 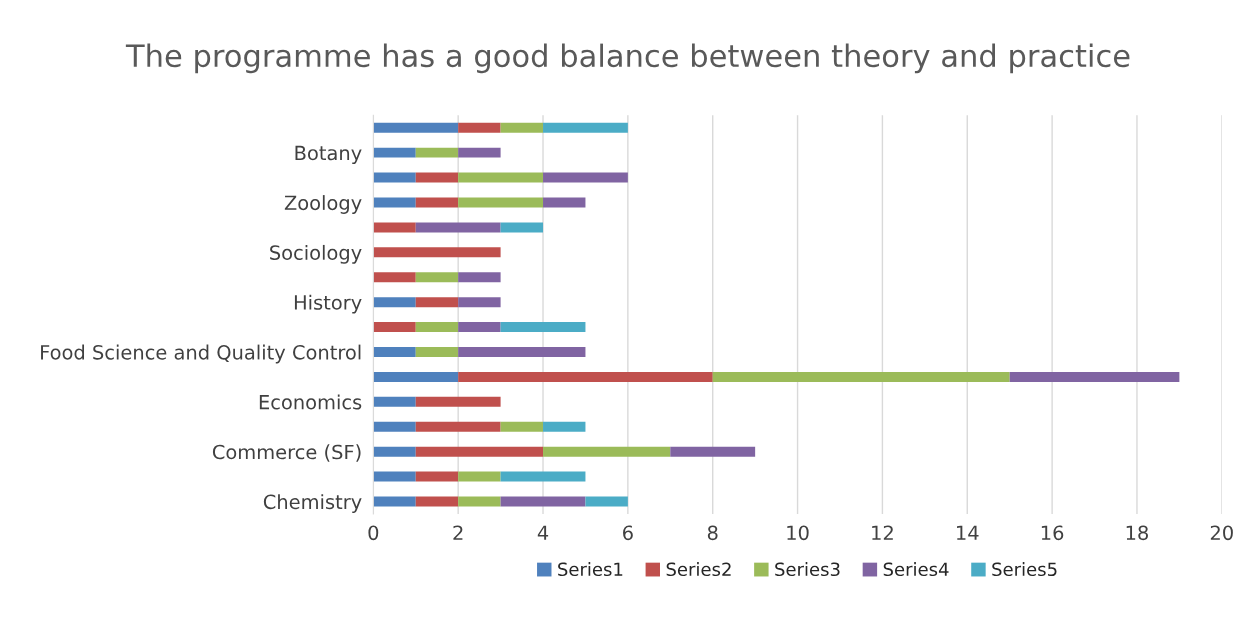 I want to click on x-tick-label: 20, so click(x=1221, y=533).